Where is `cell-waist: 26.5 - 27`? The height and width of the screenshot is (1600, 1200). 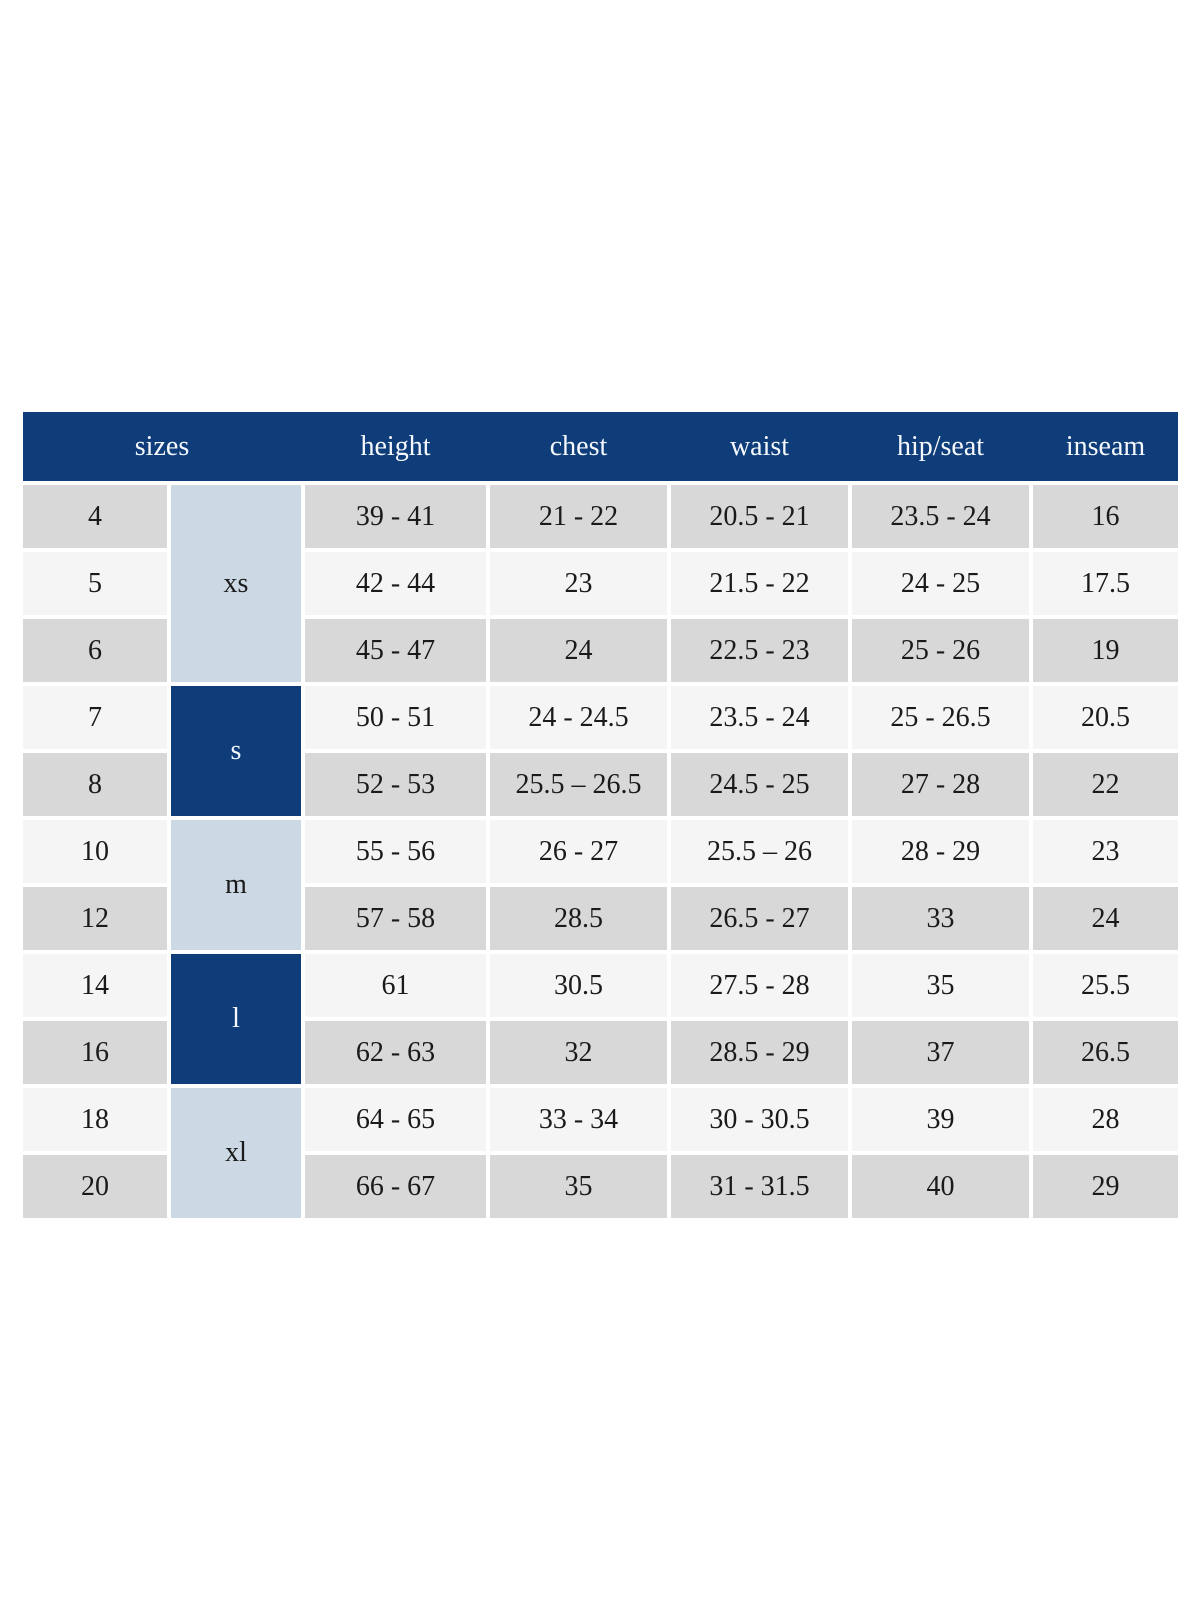 cell-waist: 26.5 - 27 is located at coordinates (759, 918).